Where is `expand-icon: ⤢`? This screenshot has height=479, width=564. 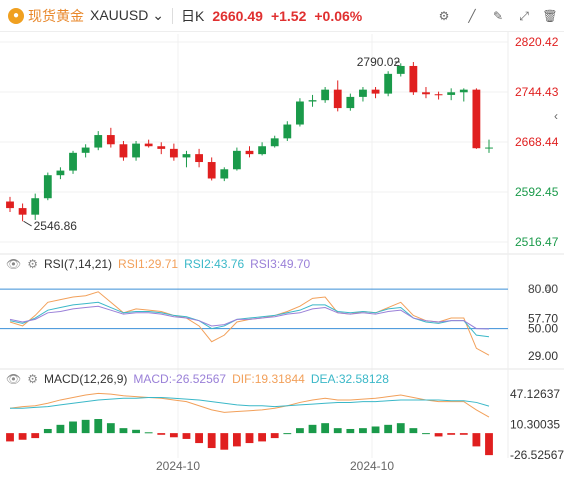
expand-icon: ⤢ is located at coordinates (524, 16).